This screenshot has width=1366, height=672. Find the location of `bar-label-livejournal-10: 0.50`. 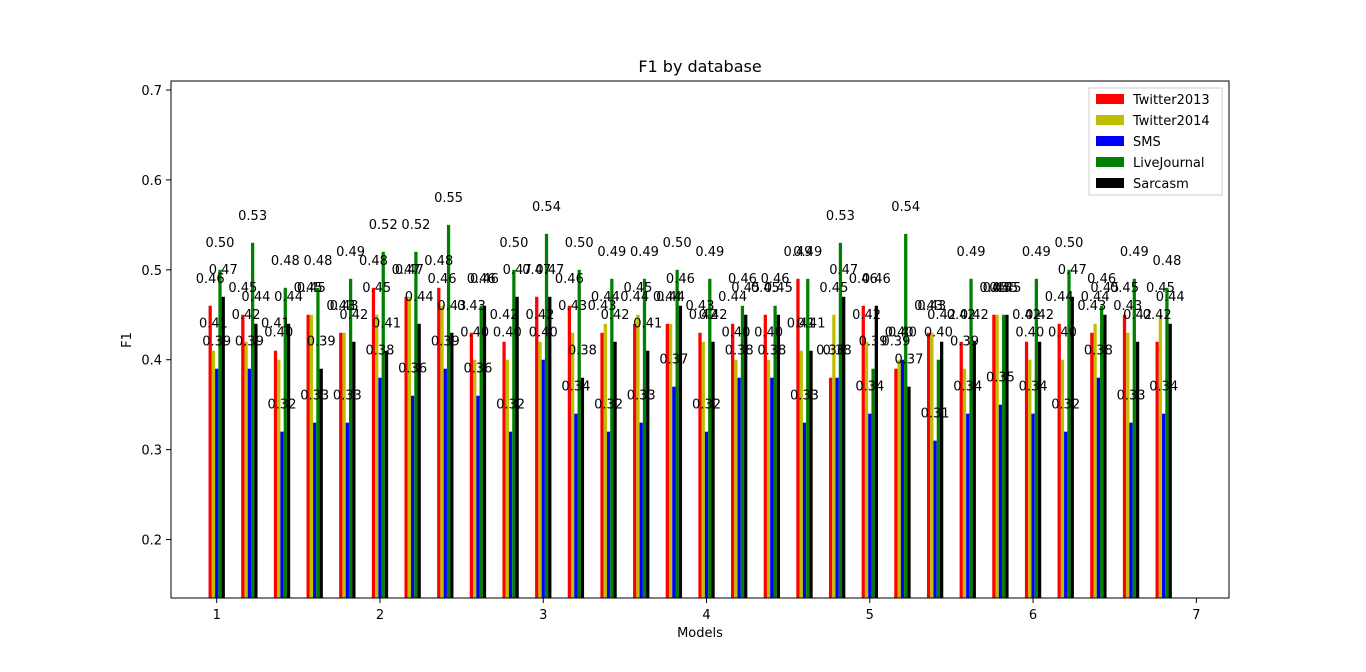

bar-label-livejournal-10: 0.50 is located at coordinates (513, 243).